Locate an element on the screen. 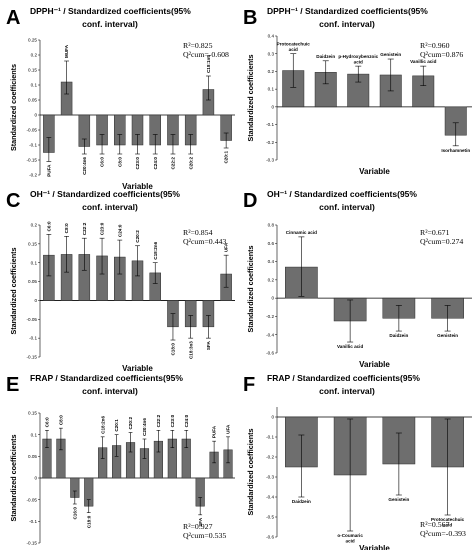 This screenshot has width=475, height=550. panel-d-ytick-label: -0.4 is located at coordinates (270, 334).